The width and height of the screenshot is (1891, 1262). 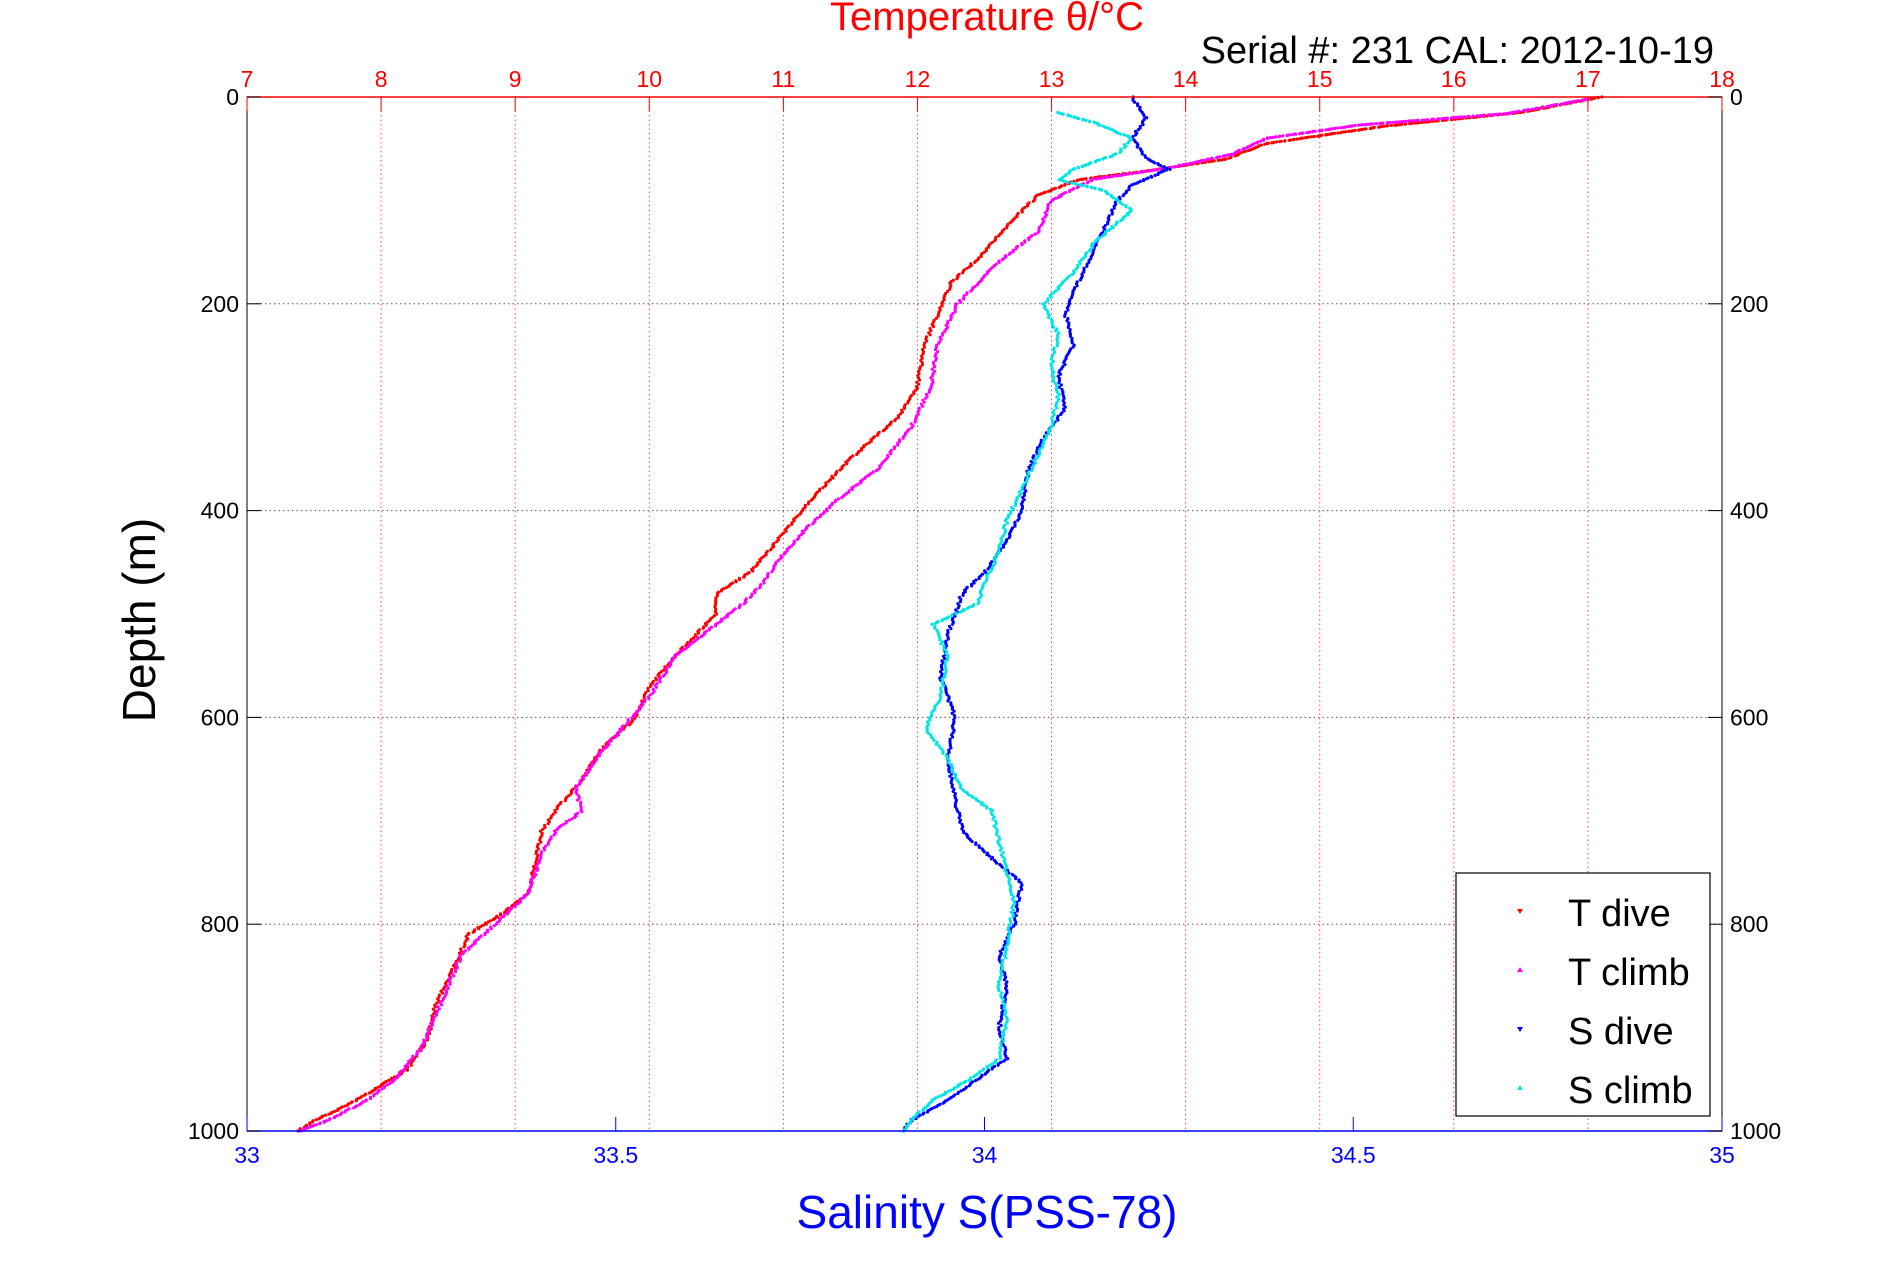 What do you see at coordinates (1583, 994) in the screenshot?
I see `legend: T dive T climb S dive S climb` at bounding box center [1583, 994].